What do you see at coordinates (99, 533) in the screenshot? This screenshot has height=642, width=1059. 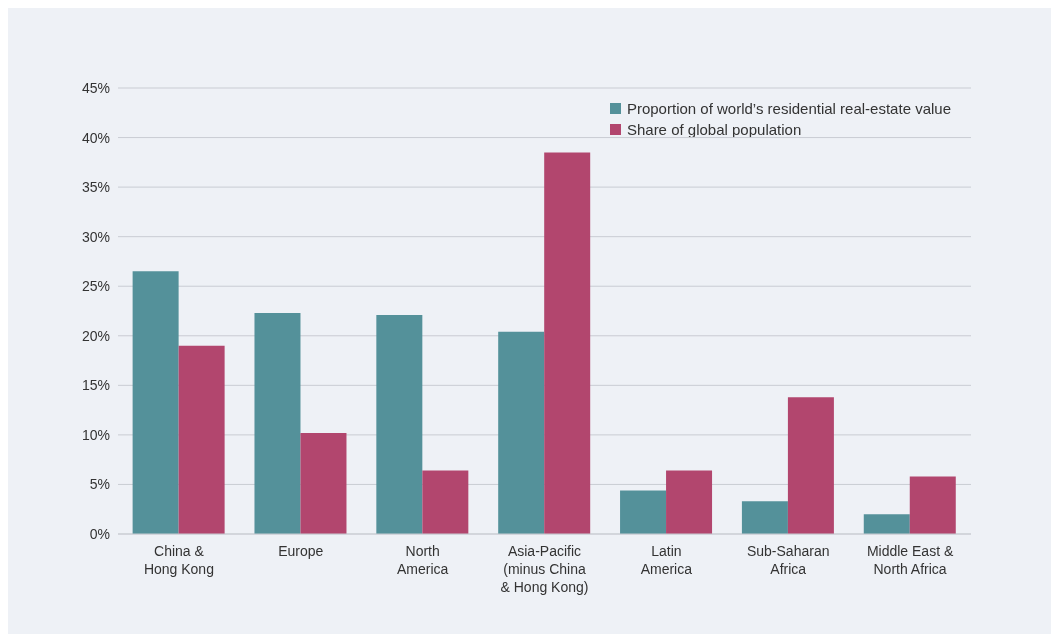 I see `y-tick-label: 0%` at bounding box center [99, 533].